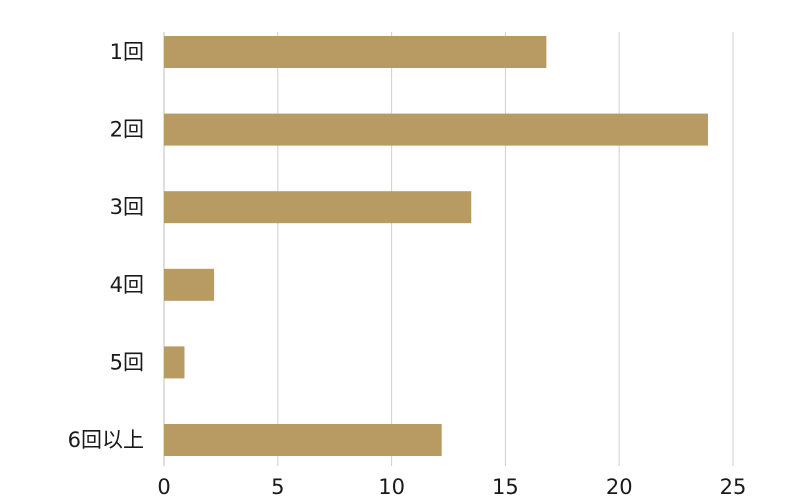 The image size is (800, 500). What do you see at coordinates (106, 440) in the screenshot?
I see `category-label: 6回以上` at bounding box center [106, 440].